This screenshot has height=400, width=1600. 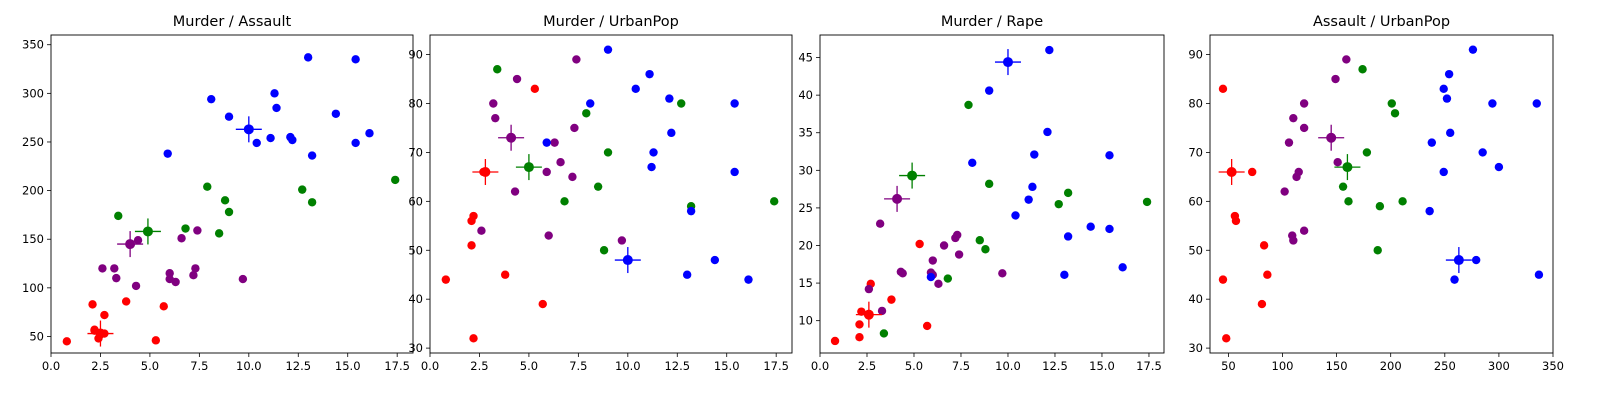 What do you see at coordinates (1195, 103) in the screenshot?
I see `y-tick-label: 80` at bounding box center [1195, 103].